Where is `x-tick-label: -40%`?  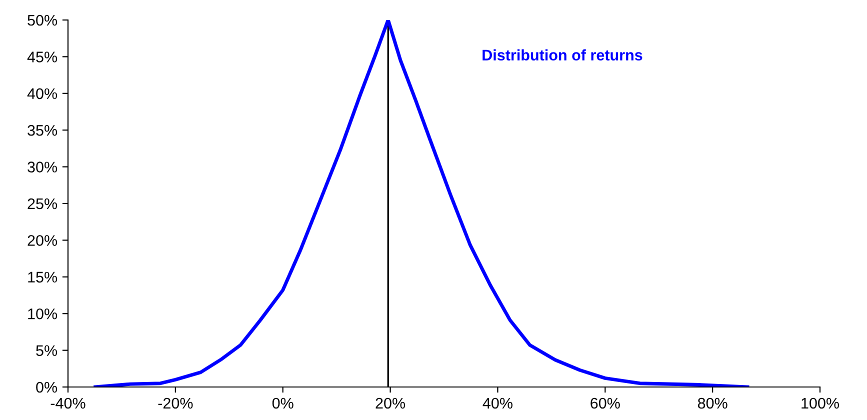 x-tick-label: -40% is located at coordinates (68, 403).